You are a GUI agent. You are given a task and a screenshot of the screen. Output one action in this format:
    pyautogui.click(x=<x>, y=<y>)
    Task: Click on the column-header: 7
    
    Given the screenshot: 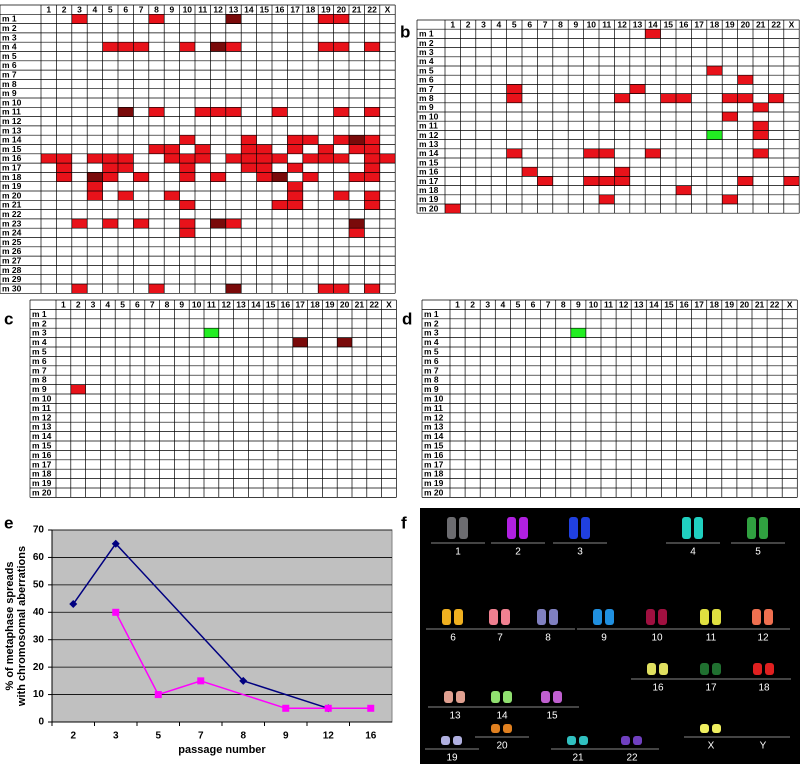 What is the action you would take?
    pyautogui.click(x=141, y=9)
    